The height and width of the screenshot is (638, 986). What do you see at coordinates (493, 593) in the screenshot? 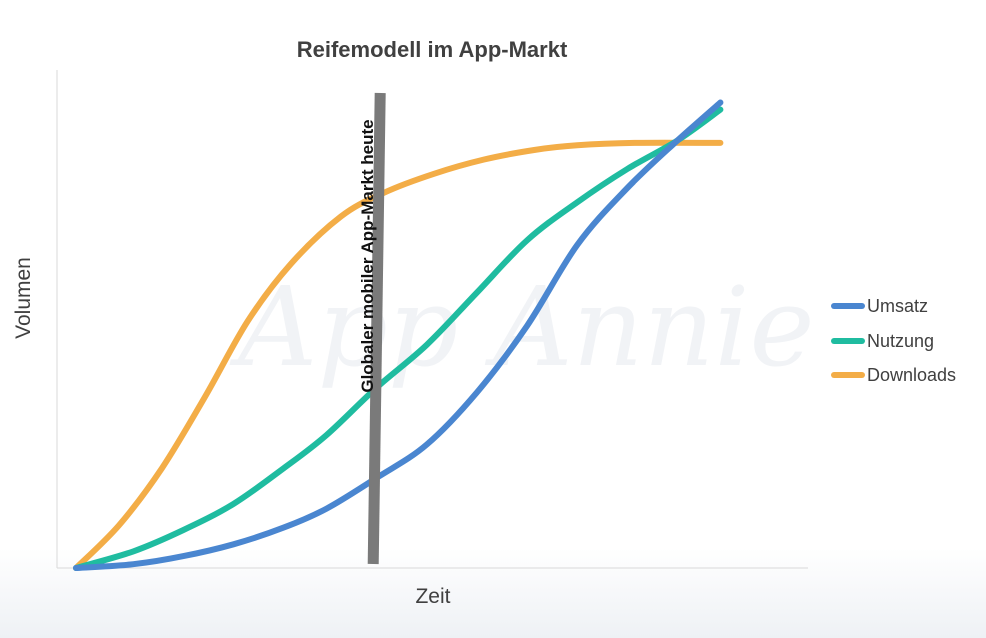
I see `background-fade` at bounding box center [493, 593].